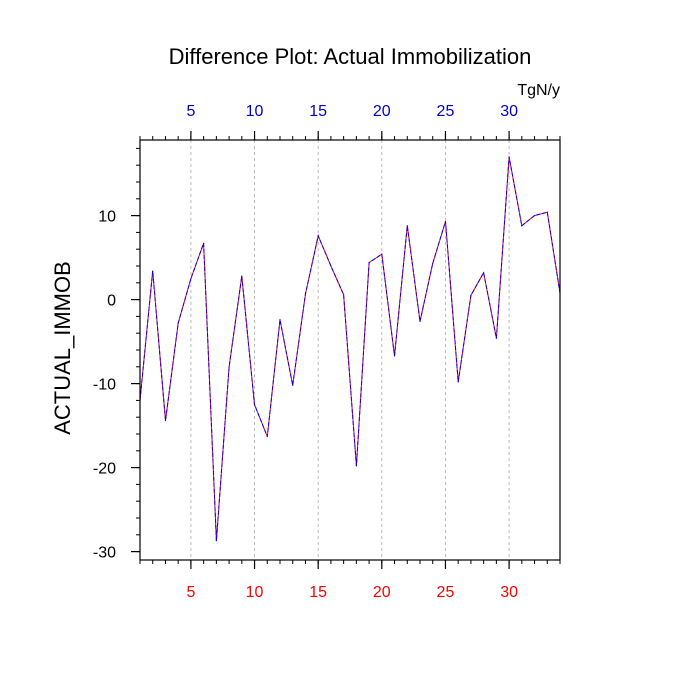  I want to click on x-tick-label-top-5: 5, so click(190, 111).